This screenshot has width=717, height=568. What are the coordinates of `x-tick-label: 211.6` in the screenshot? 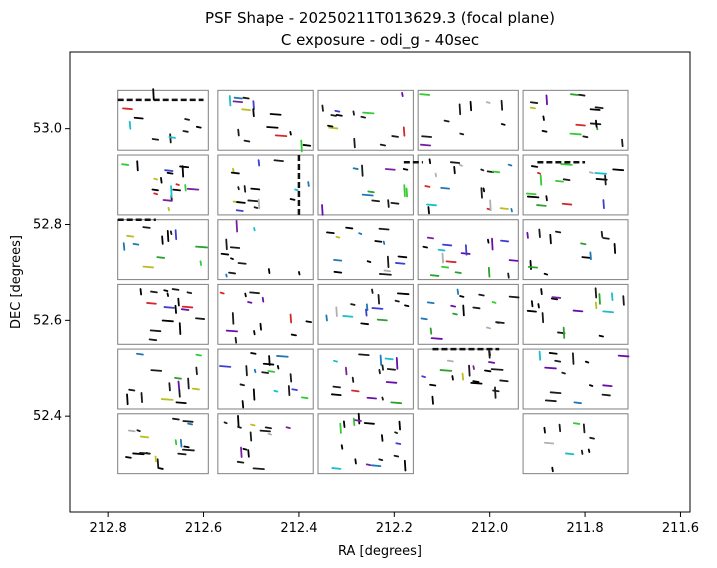 It's located at (680, 528).